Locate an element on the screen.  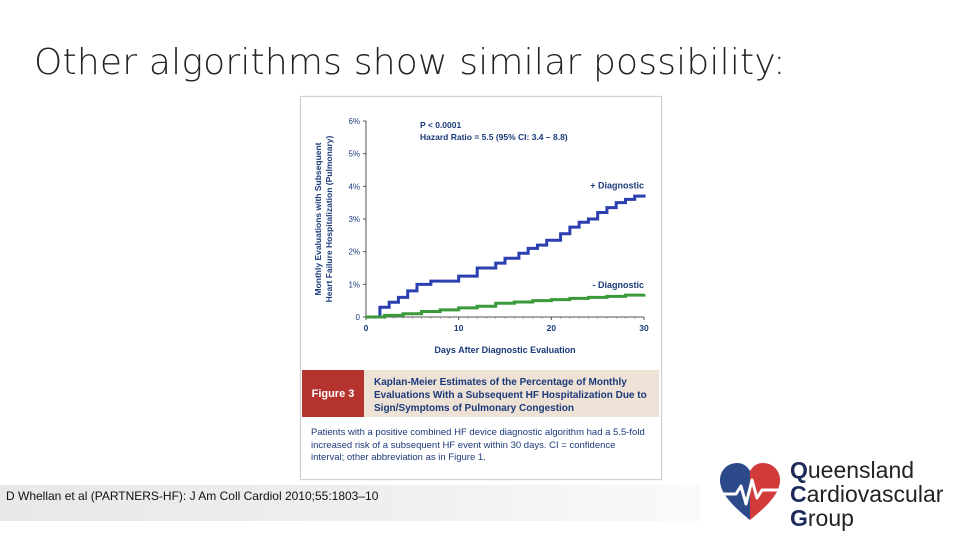
qcg-logo: Queensland Cardiovascular Group is located at coordinates (836, 495).